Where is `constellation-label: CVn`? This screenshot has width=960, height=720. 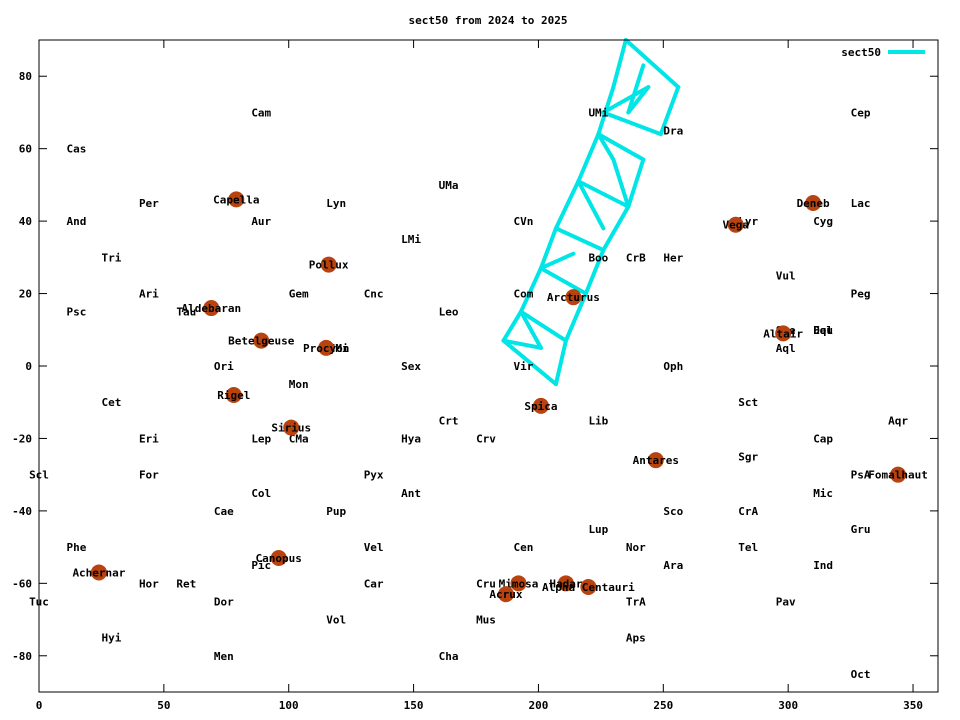 constellation-label: CVn is located at coordinates (524, 221).